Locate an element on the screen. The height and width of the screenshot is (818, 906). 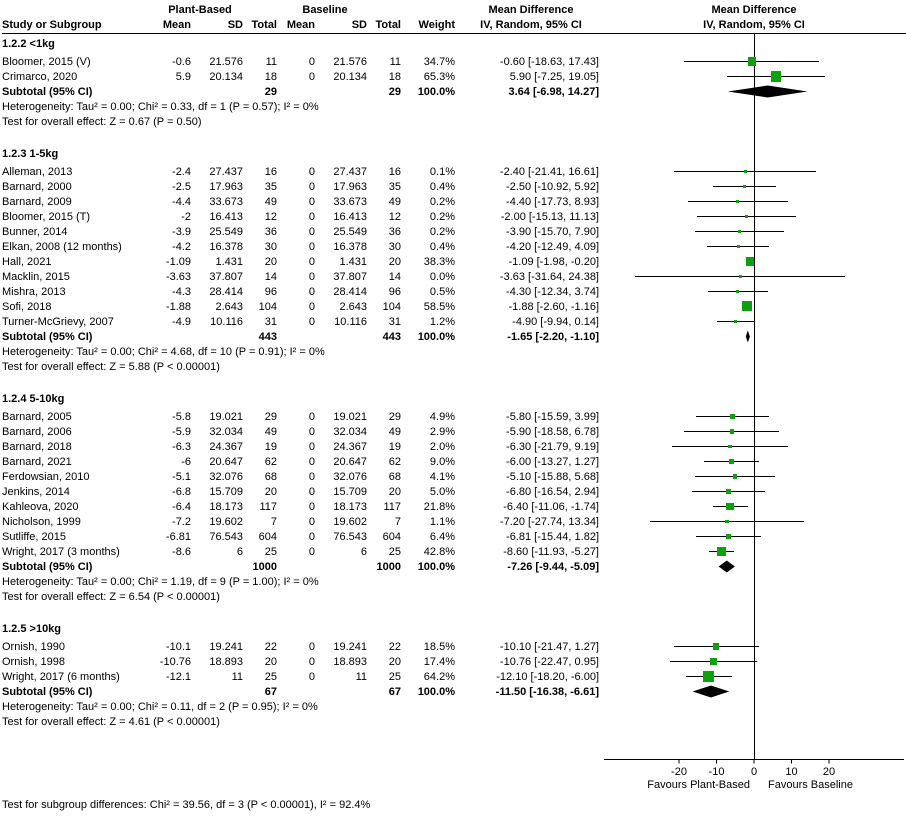
sd-baseline-value: 27.437 is located at coordinates (350, 171).